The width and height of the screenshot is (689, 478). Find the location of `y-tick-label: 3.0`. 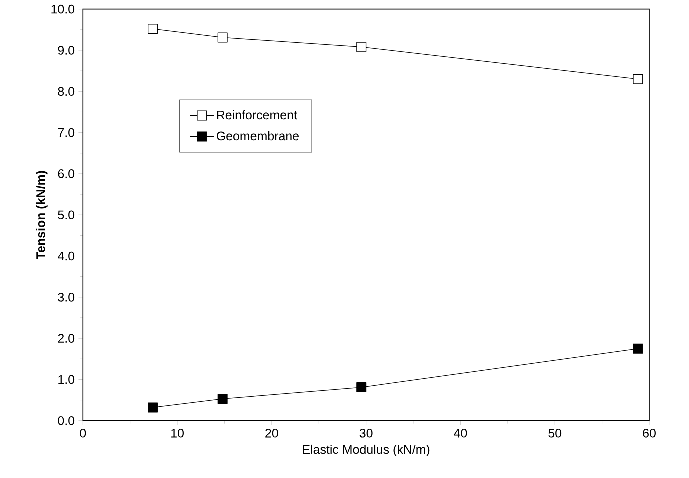

y-tick-label: 3.0 is located at coordinates (66, 297).